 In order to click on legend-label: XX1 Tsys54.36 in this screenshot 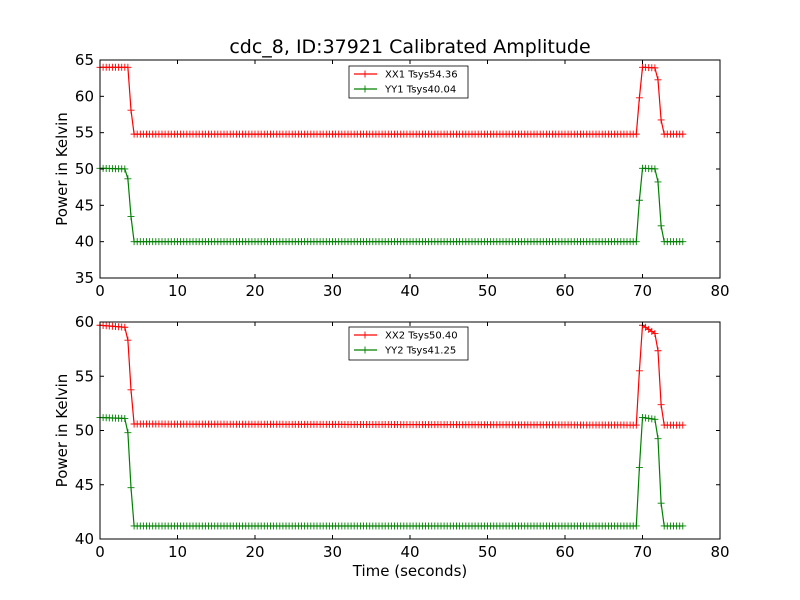, I will do `click(421, 75)`.